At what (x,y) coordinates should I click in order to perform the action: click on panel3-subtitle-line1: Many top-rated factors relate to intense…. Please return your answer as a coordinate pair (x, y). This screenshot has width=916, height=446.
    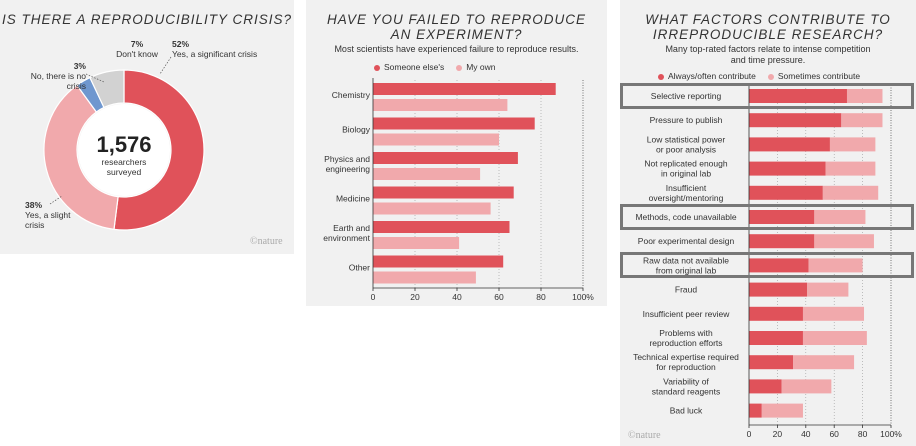
    Looking at the image, I should click on (768, 49).